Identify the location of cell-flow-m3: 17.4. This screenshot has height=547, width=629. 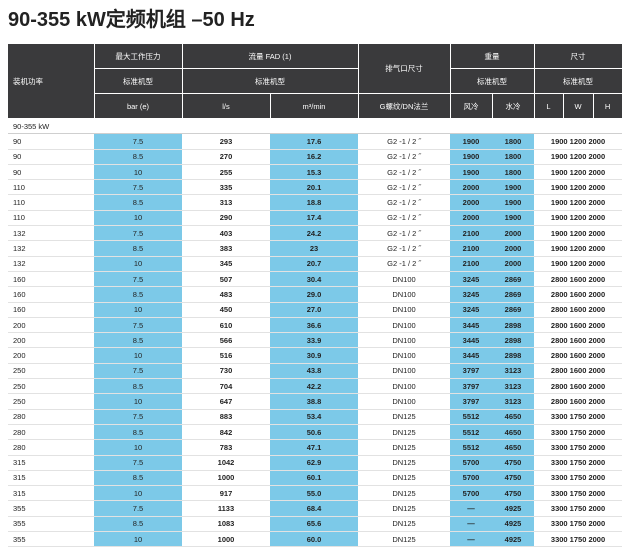
(314, 218).